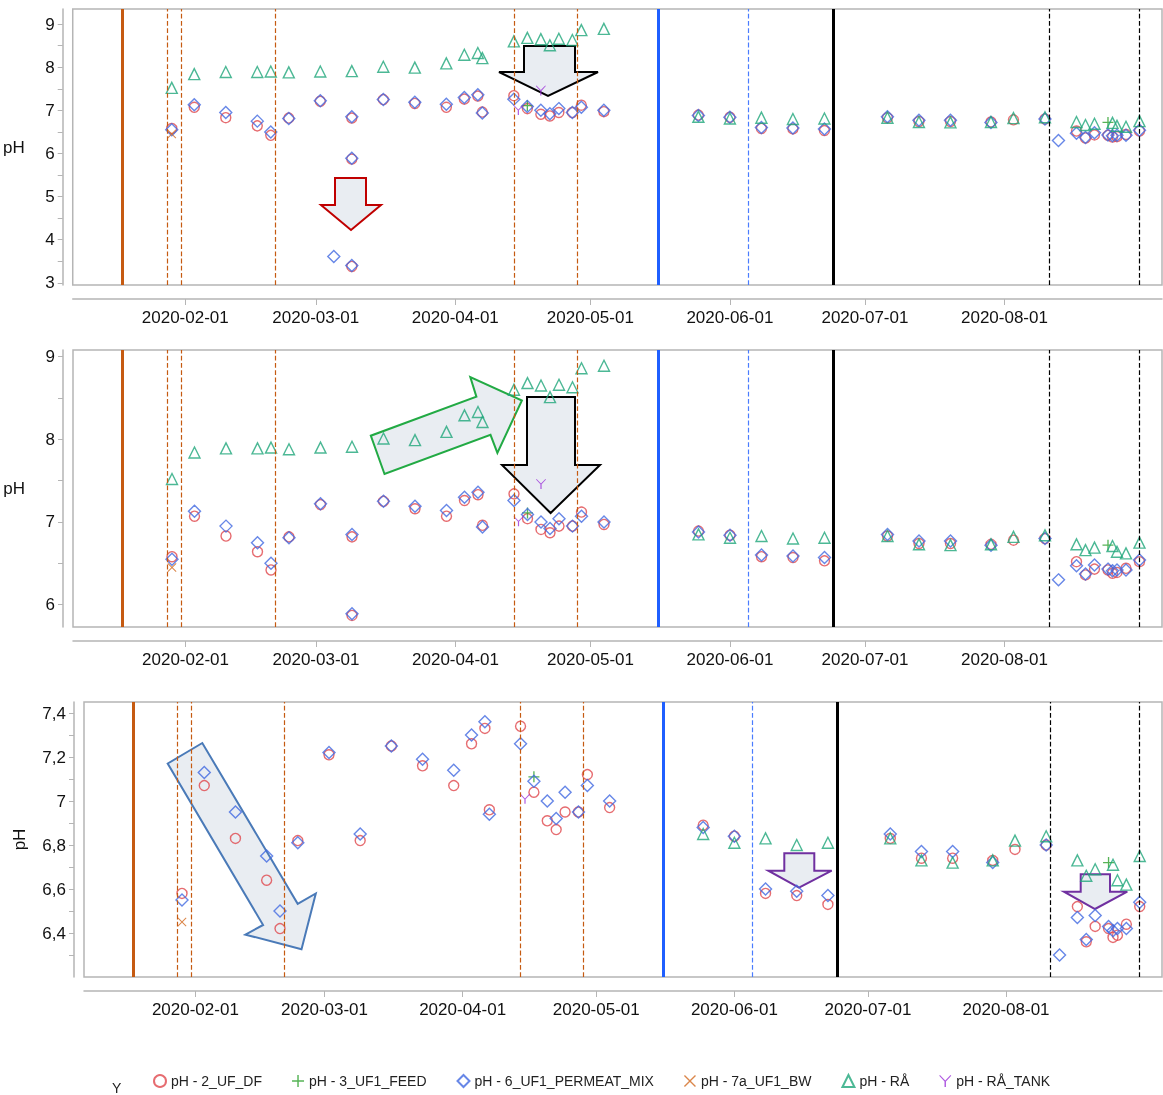 The width and height of the screenshot is (1163, 1095). I want to click on y-tick-label: 7,2, so click(54, 757).